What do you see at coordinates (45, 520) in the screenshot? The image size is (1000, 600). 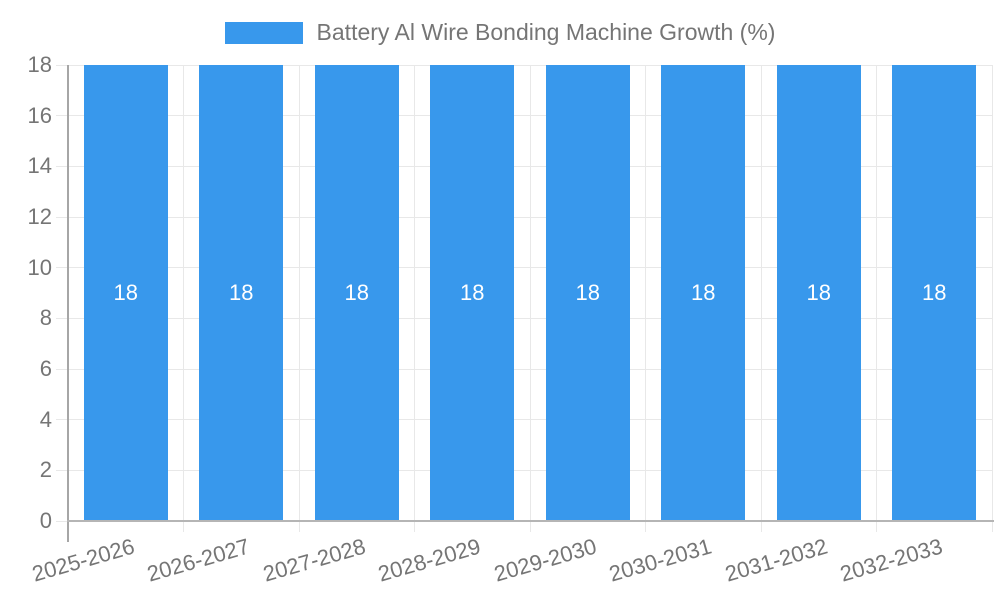 I see `y-axis-label: 0` at bounding box center [45, 520].